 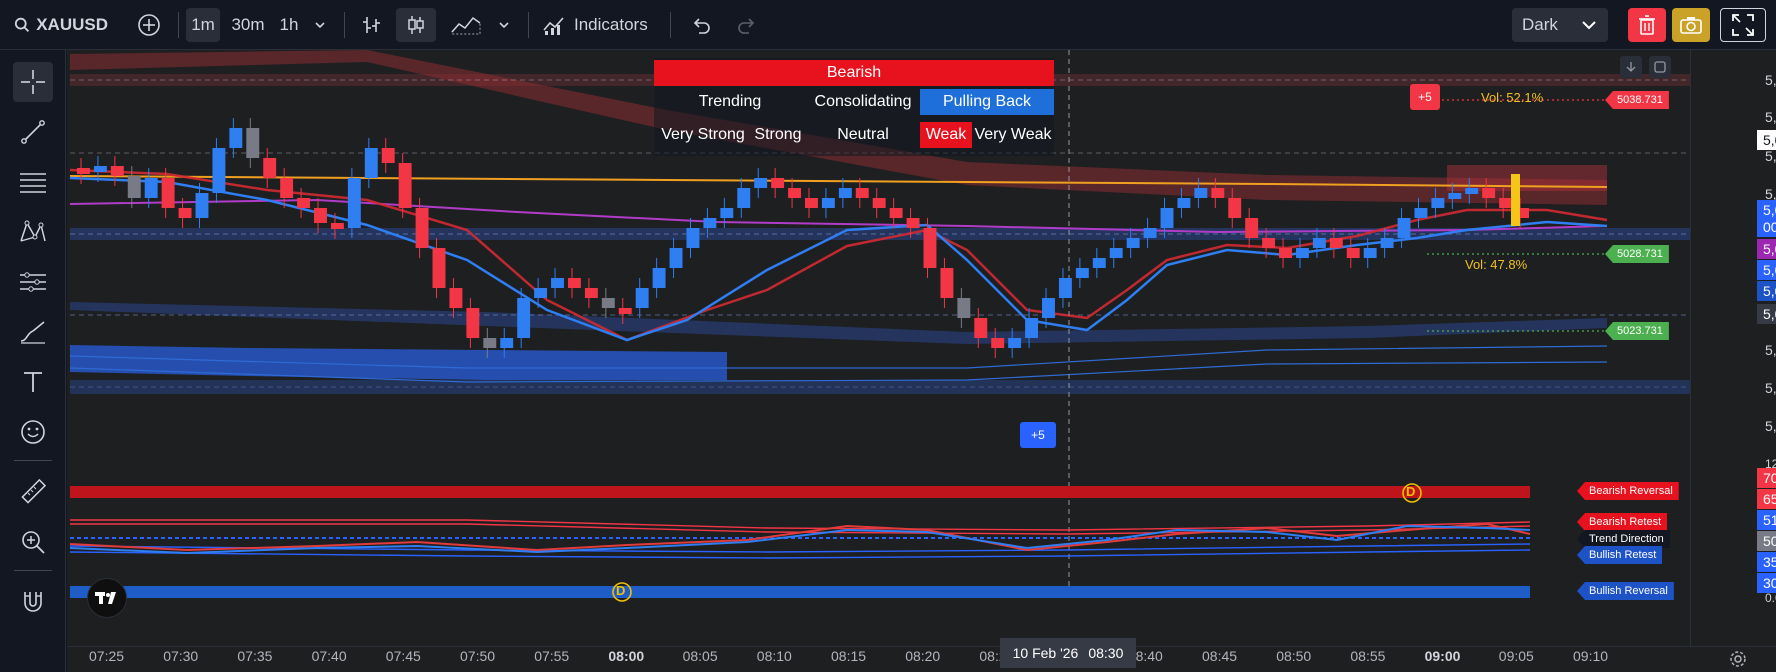 I want to click on magnet-tool, so click(x=33, y=602).